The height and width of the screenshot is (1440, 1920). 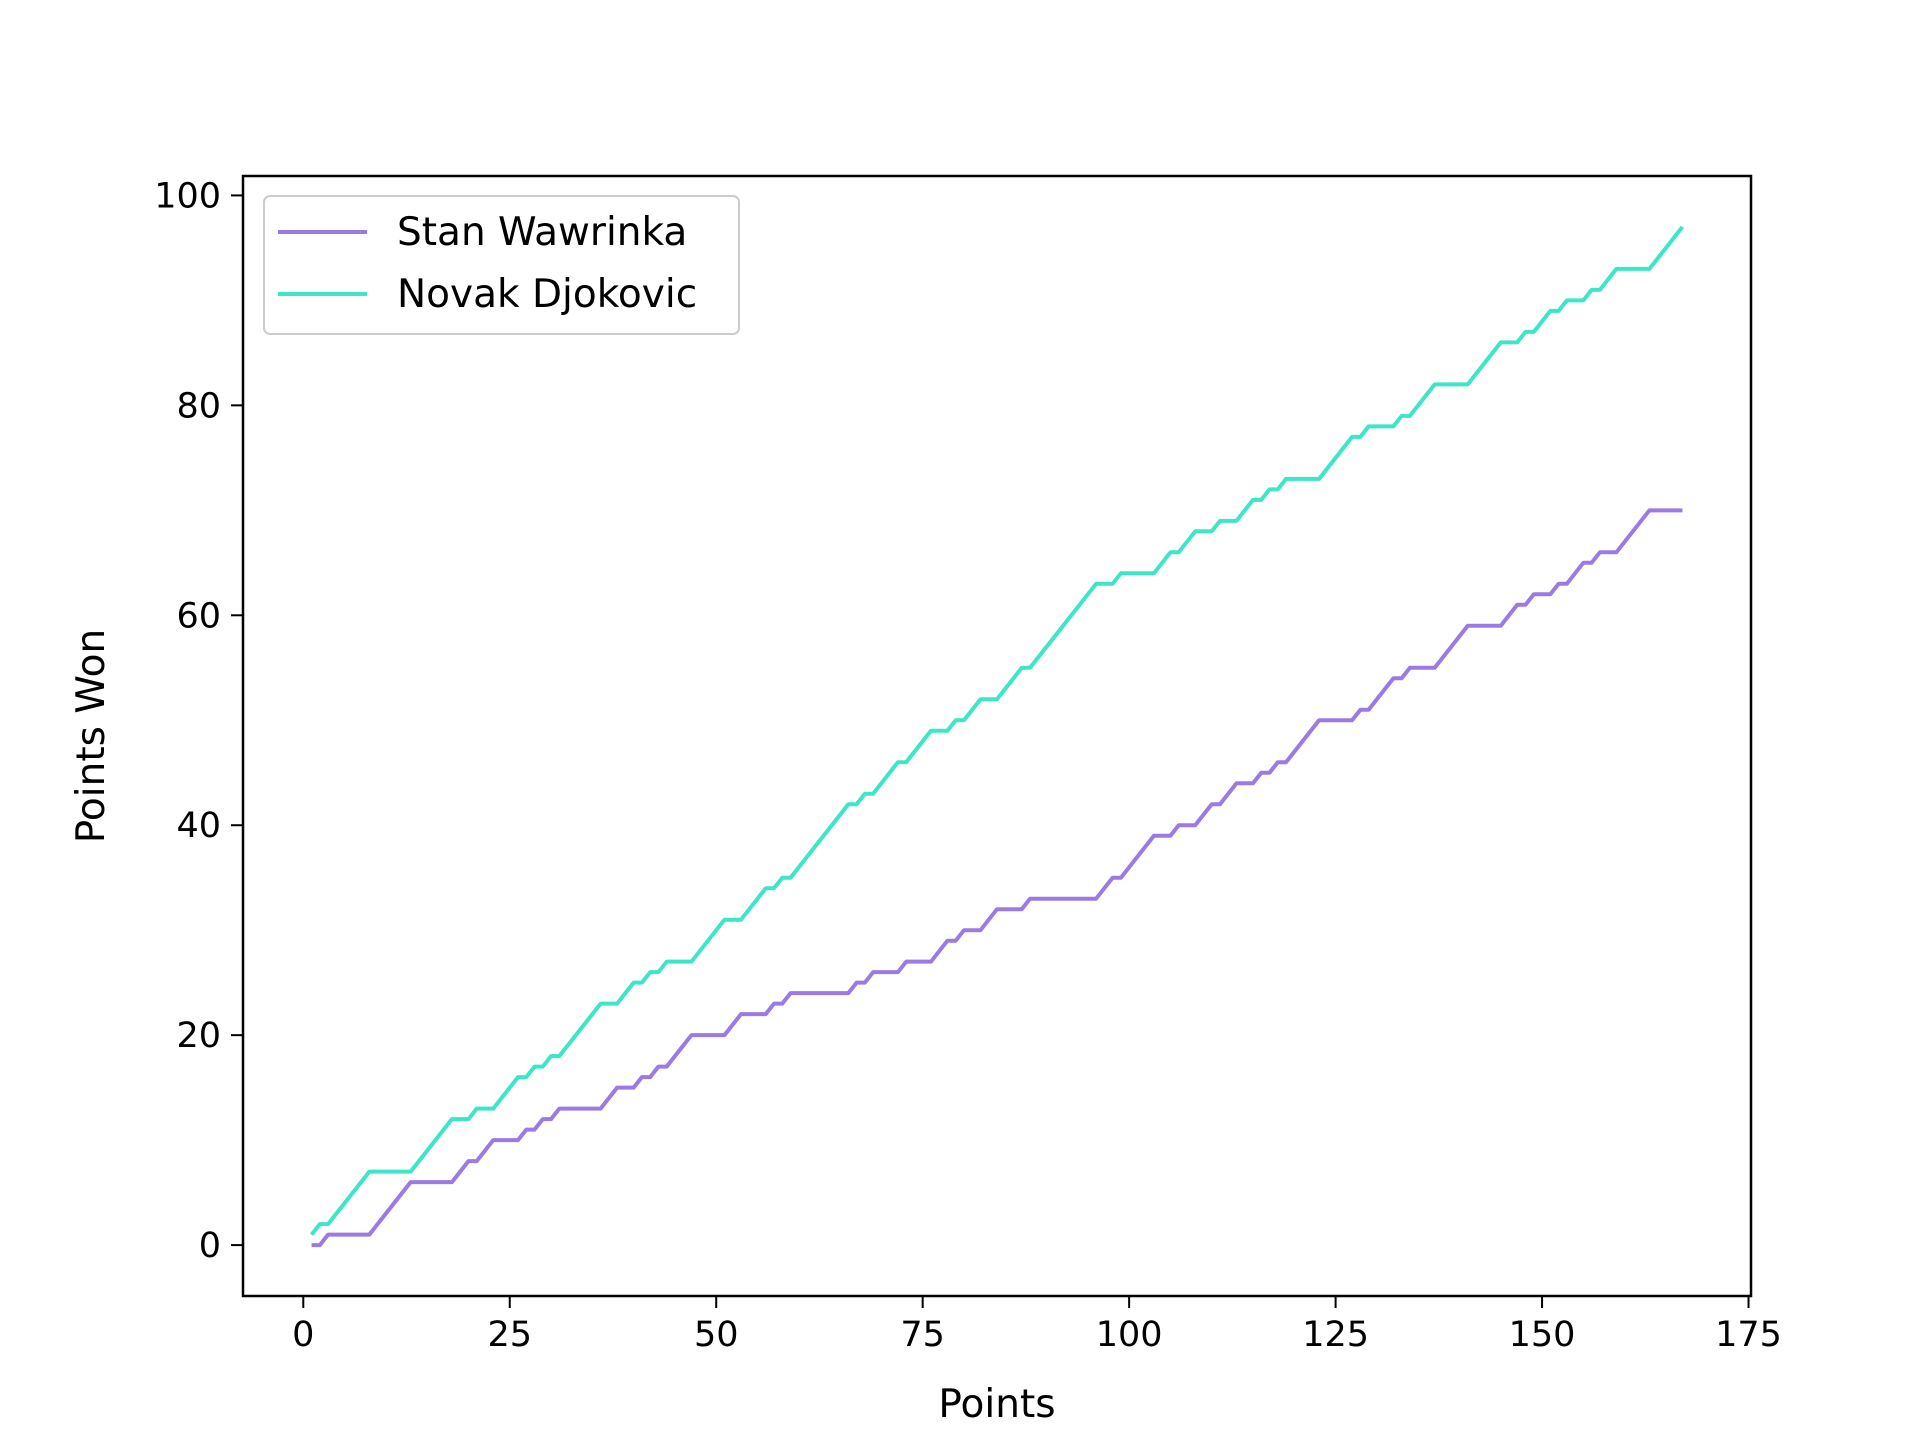 I want to click on y-axis-label: Points Won, so click(x=91, y=736).